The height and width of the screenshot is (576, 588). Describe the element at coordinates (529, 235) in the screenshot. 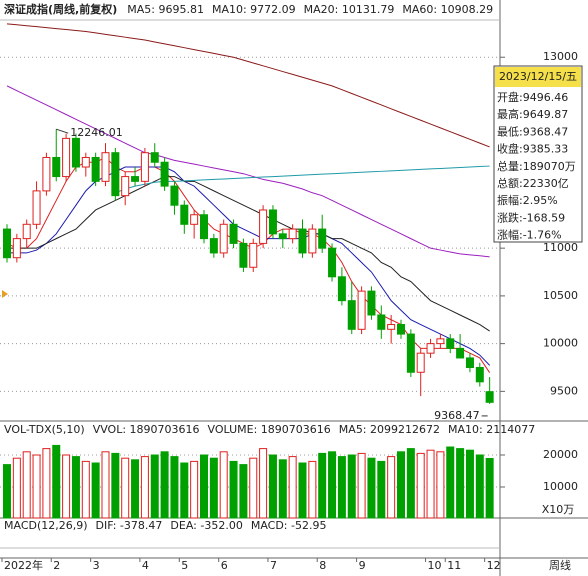

I see `info-row: 涨幅:-1.76%` at that location.